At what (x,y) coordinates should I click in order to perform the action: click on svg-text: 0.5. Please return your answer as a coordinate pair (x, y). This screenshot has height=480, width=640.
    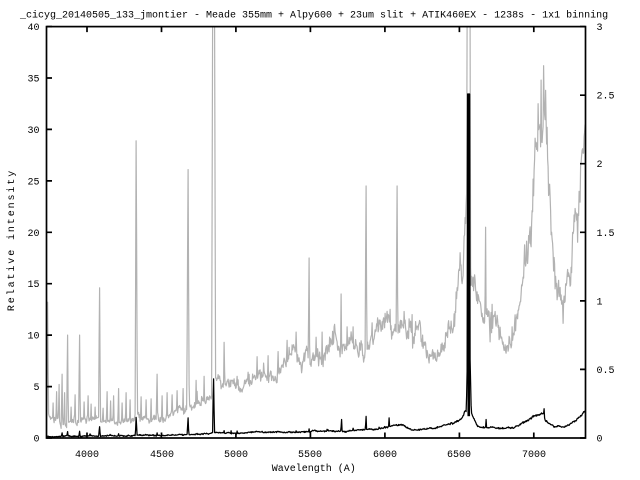
    Looking at the image, I should click on (606, 371).